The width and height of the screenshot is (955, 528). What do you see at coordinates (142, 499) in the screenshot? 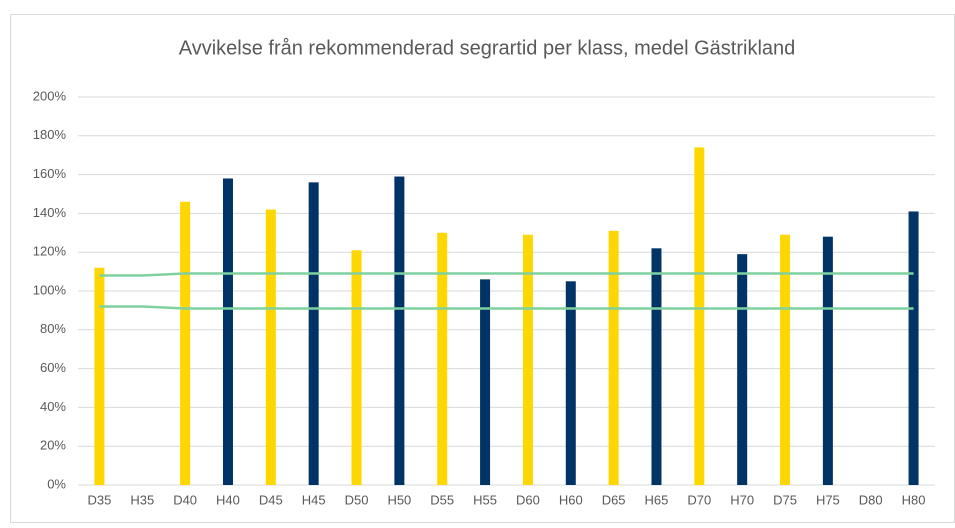
I see `x-tick-label: H35` at bounding box center [142, 499].